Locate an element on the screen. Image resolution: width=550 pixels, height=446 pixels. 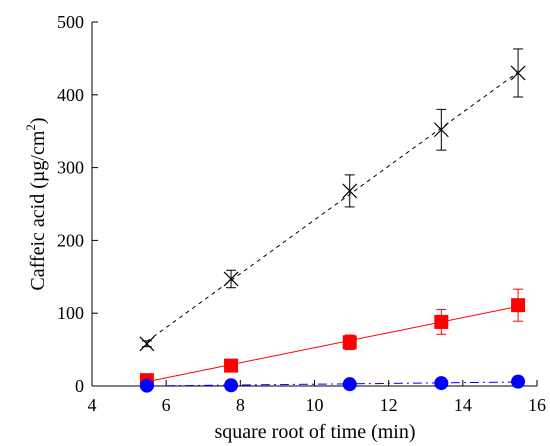
series-2-trend-line is located at coordinates (332, 344).